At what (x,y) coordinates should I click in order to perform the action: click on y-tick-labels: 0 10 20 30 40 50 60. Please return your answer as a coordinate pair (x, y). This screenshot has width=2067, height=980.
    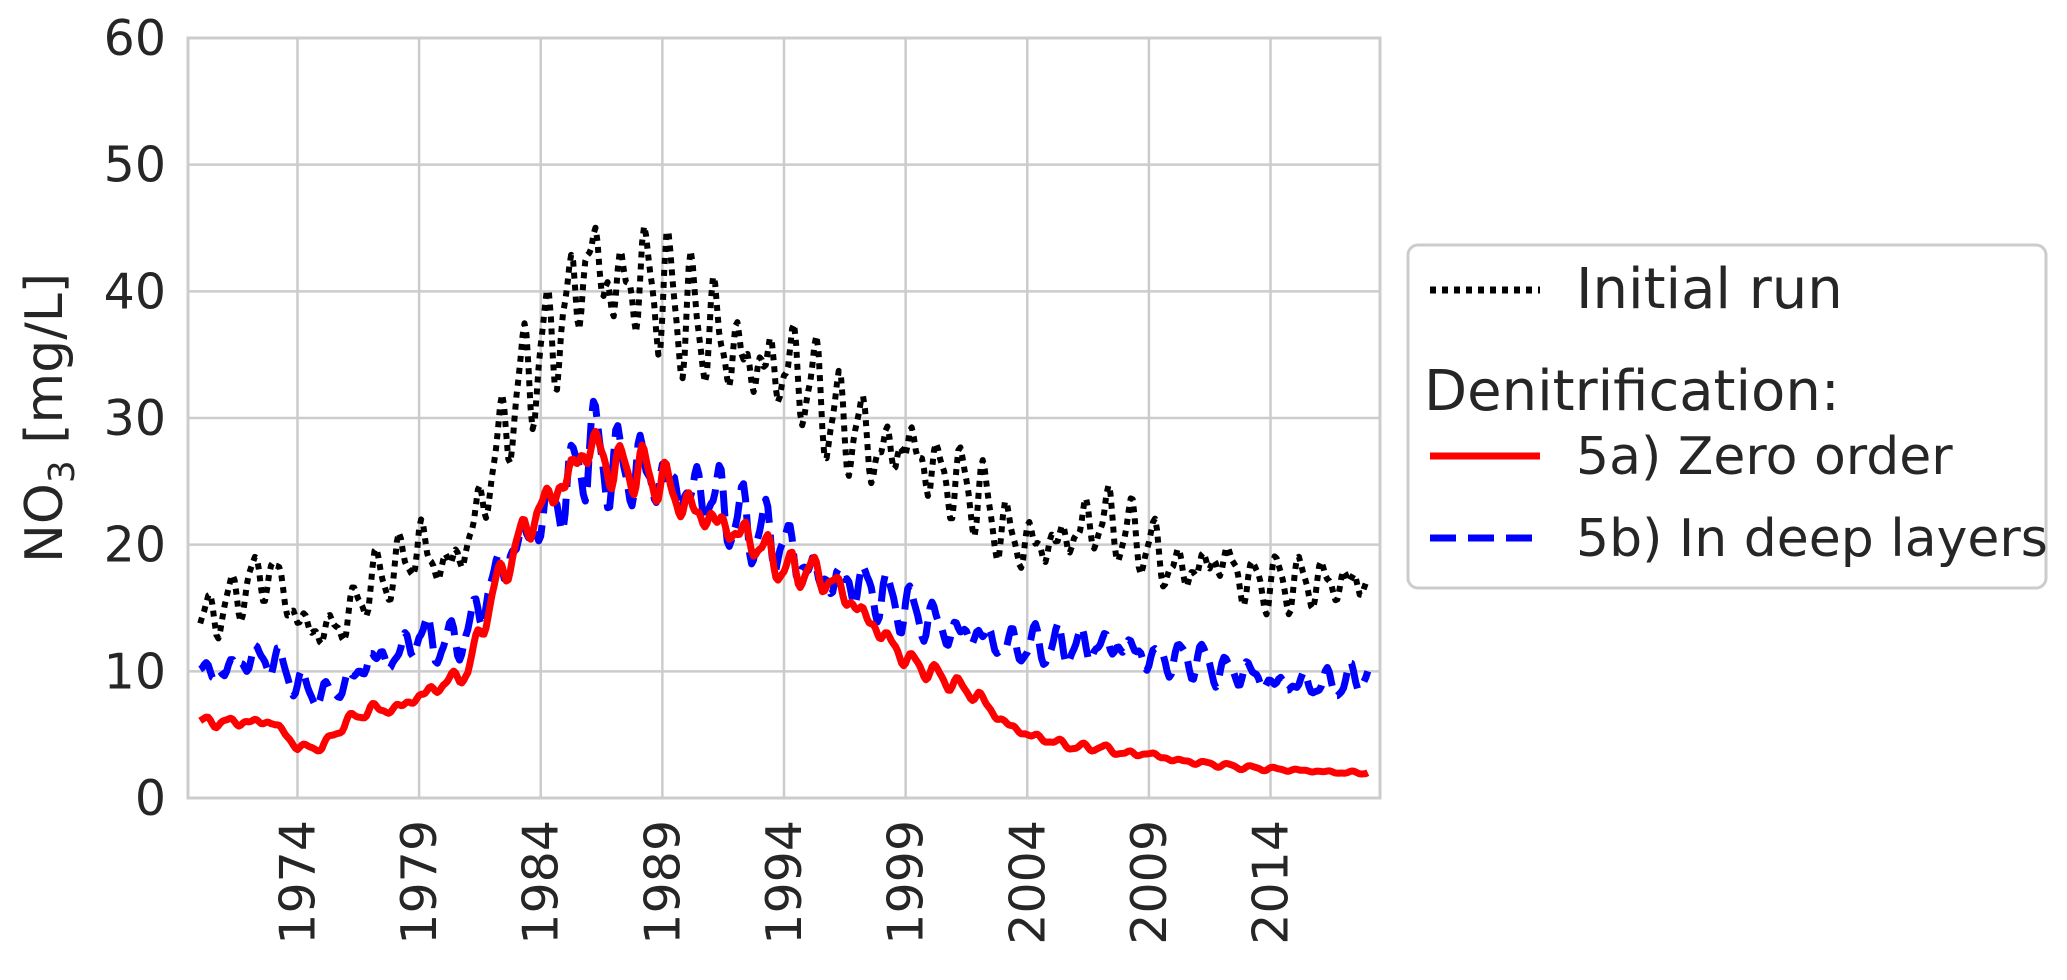
    Looking at the image, I should click on (135, 418).